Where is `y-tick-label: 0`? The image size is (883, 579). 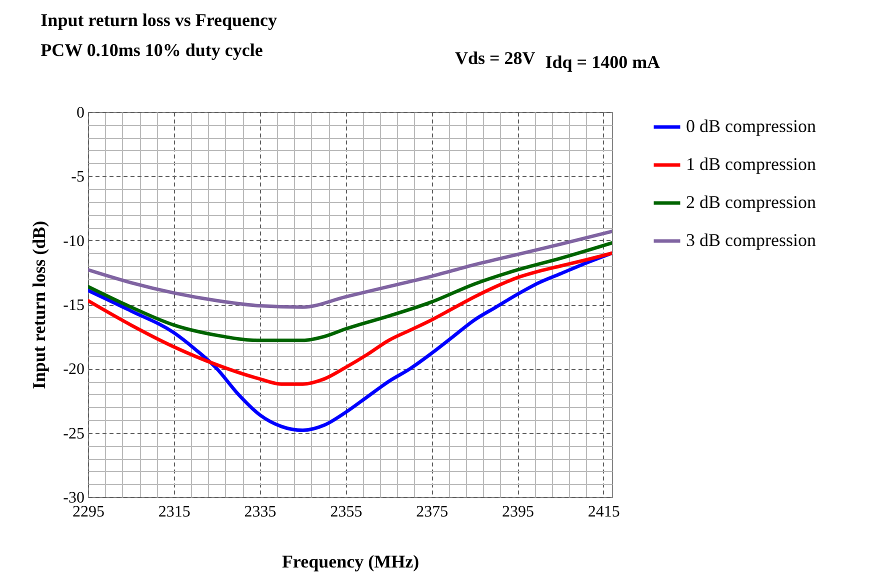
y-tick-label: 0 is located at coordinates (80, 113).